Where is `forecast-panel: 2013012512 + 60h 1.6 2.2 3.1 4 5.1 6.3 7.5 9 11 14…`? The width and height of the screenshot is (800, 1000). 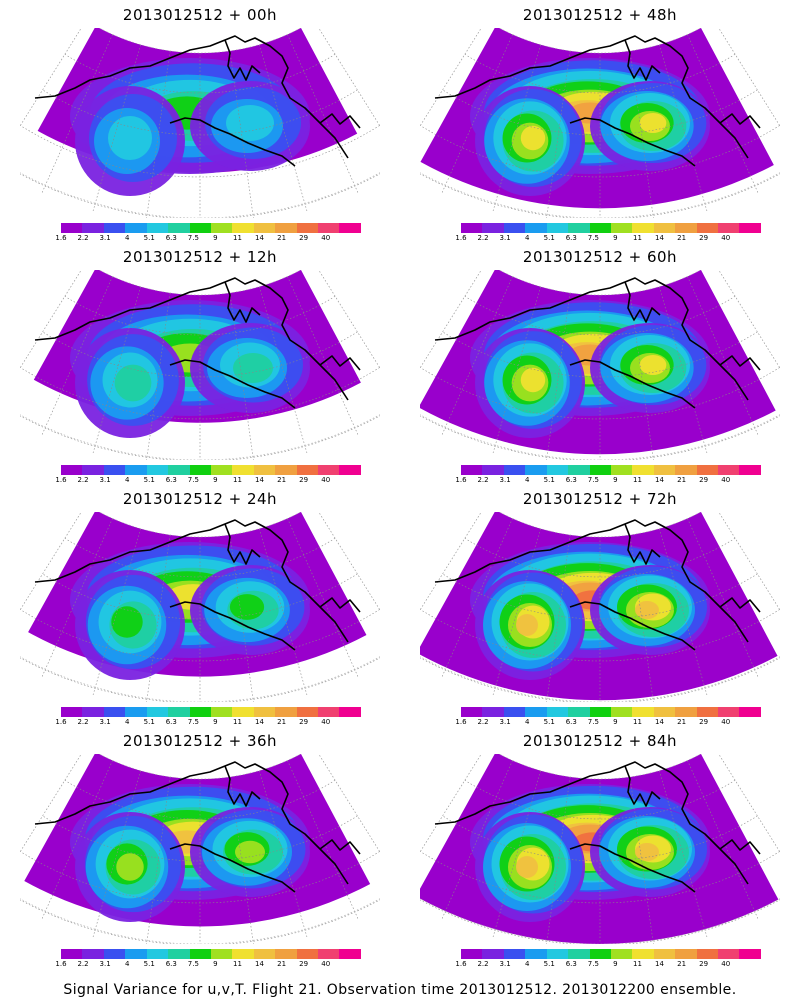
forecast-panel: 2013012512 + 60h 1.6 2.2 3.1 4 5.1 6.3 7.5 9 11 14… is located at coordinates (600, 363).